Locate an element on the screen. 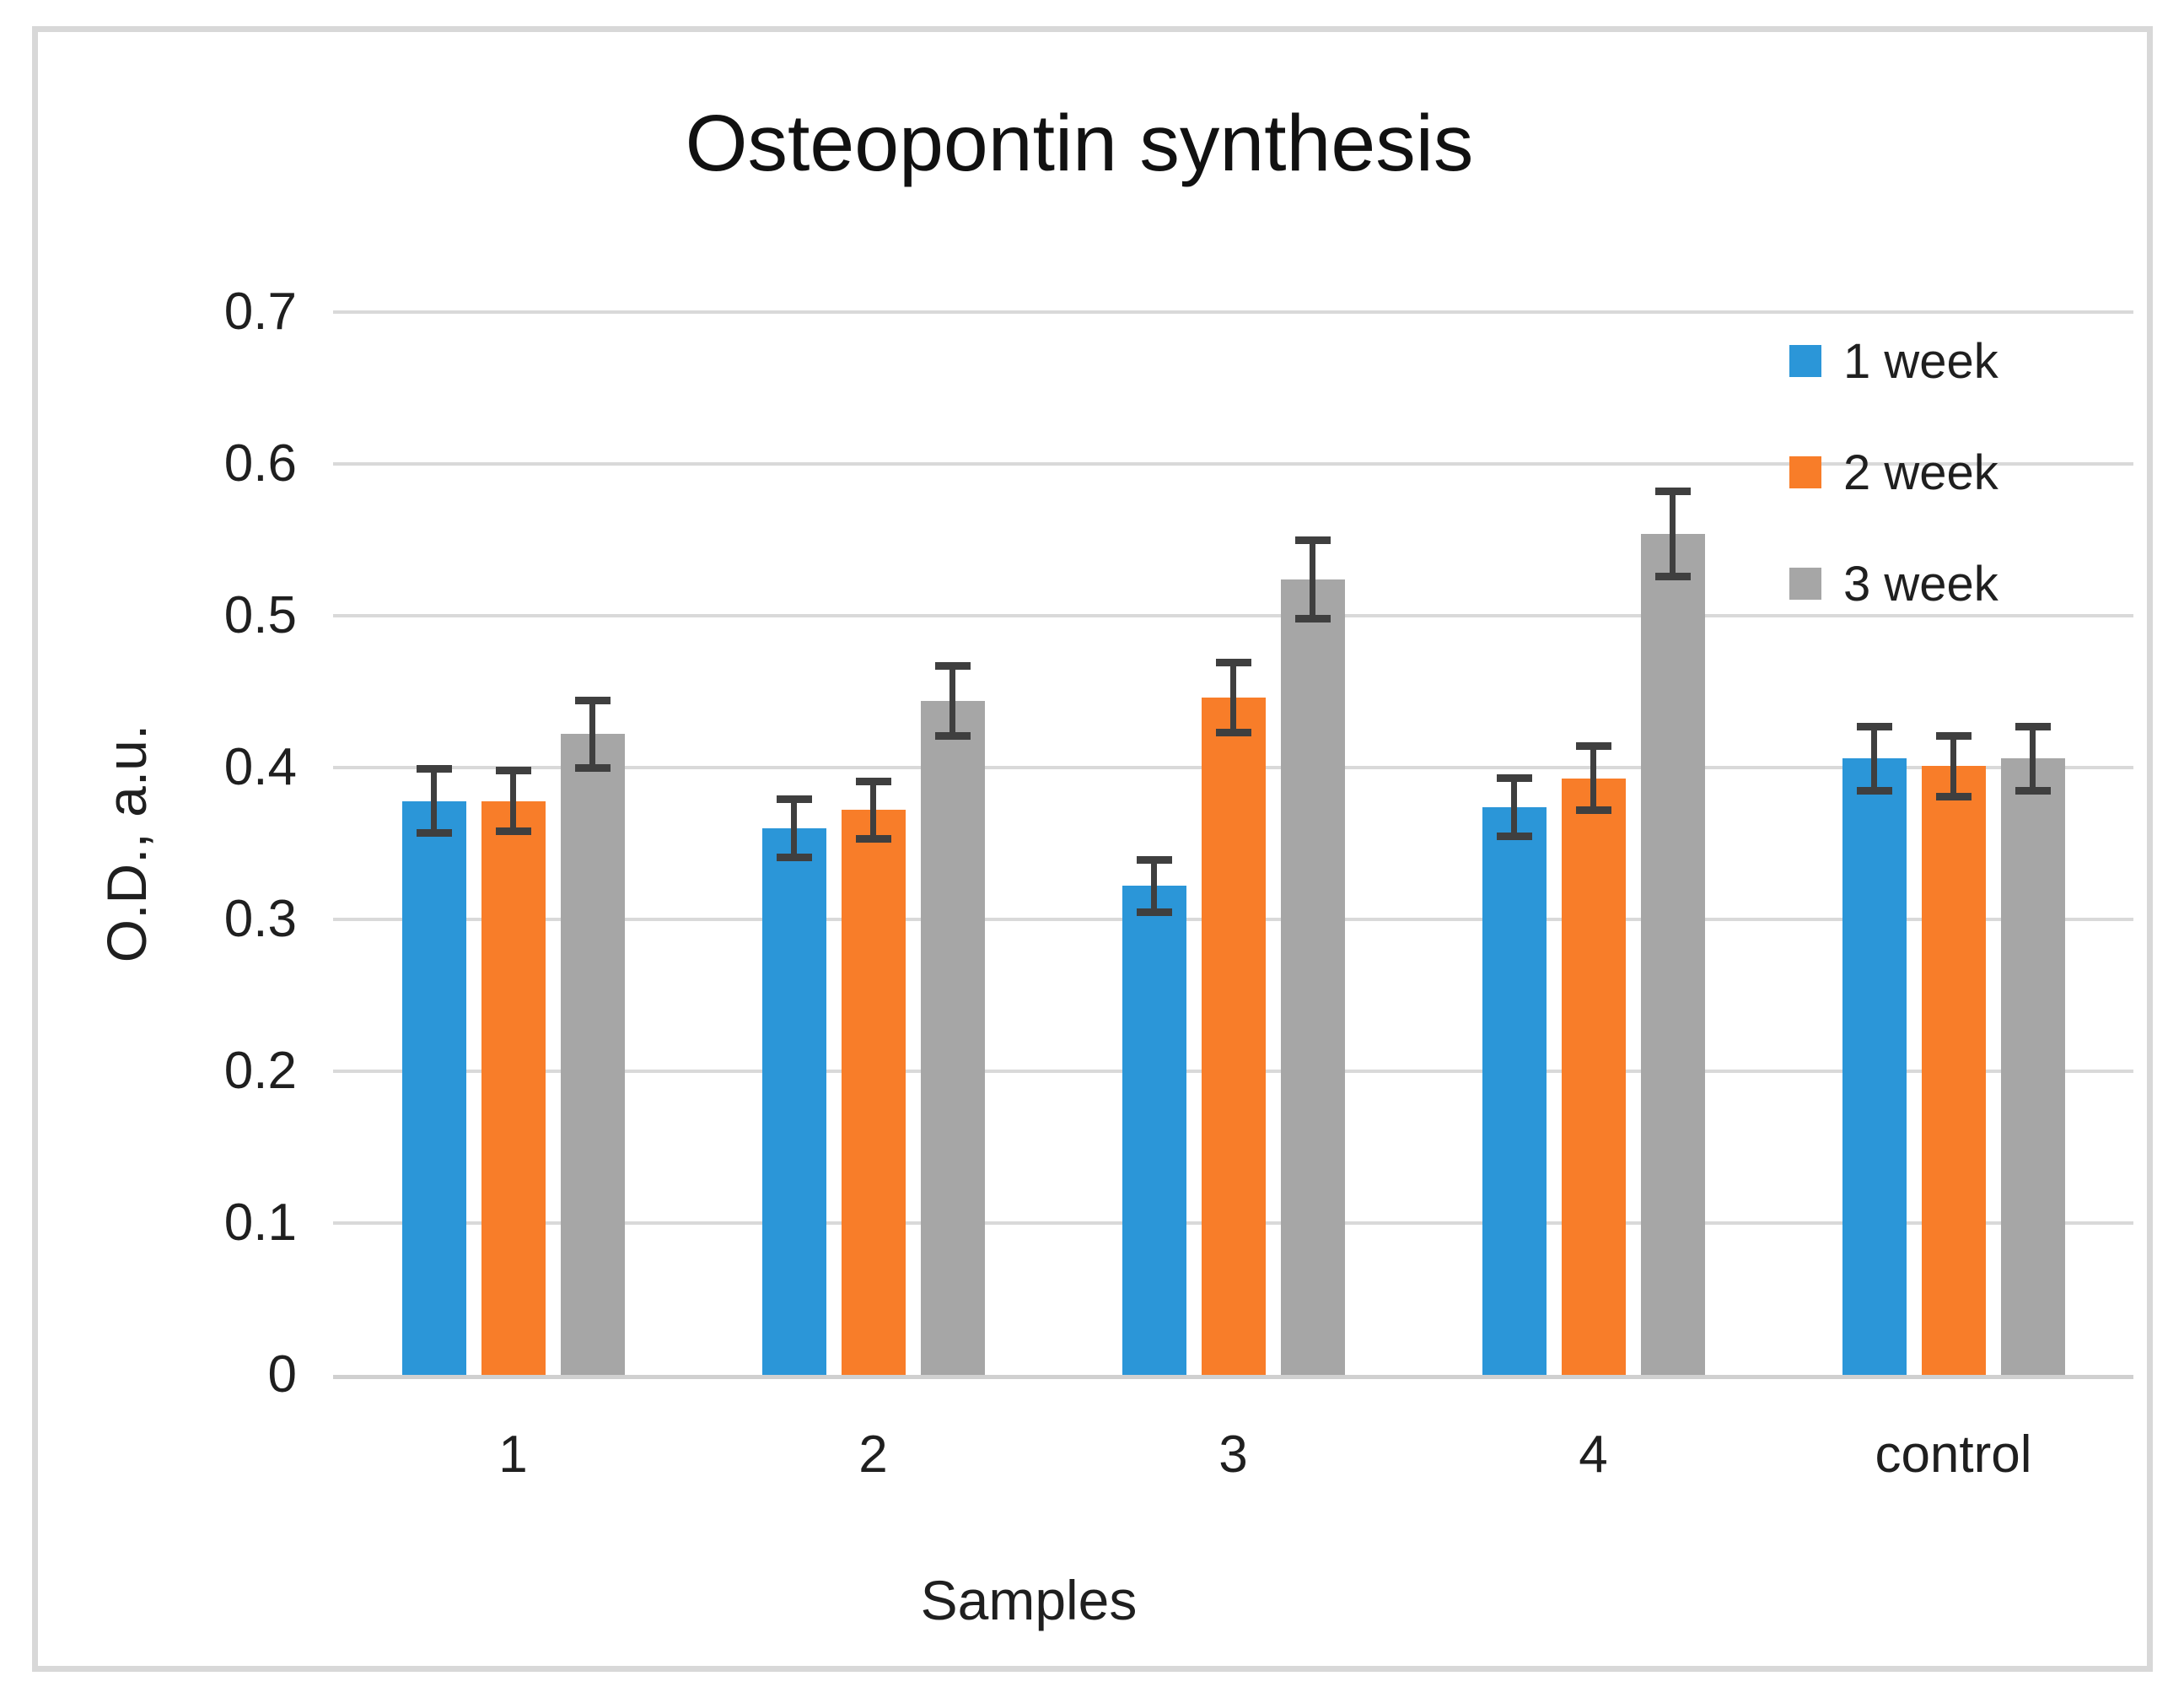 The image size is (2184, 1703). bar-2week-control is located at coordinates (1954, 1070).